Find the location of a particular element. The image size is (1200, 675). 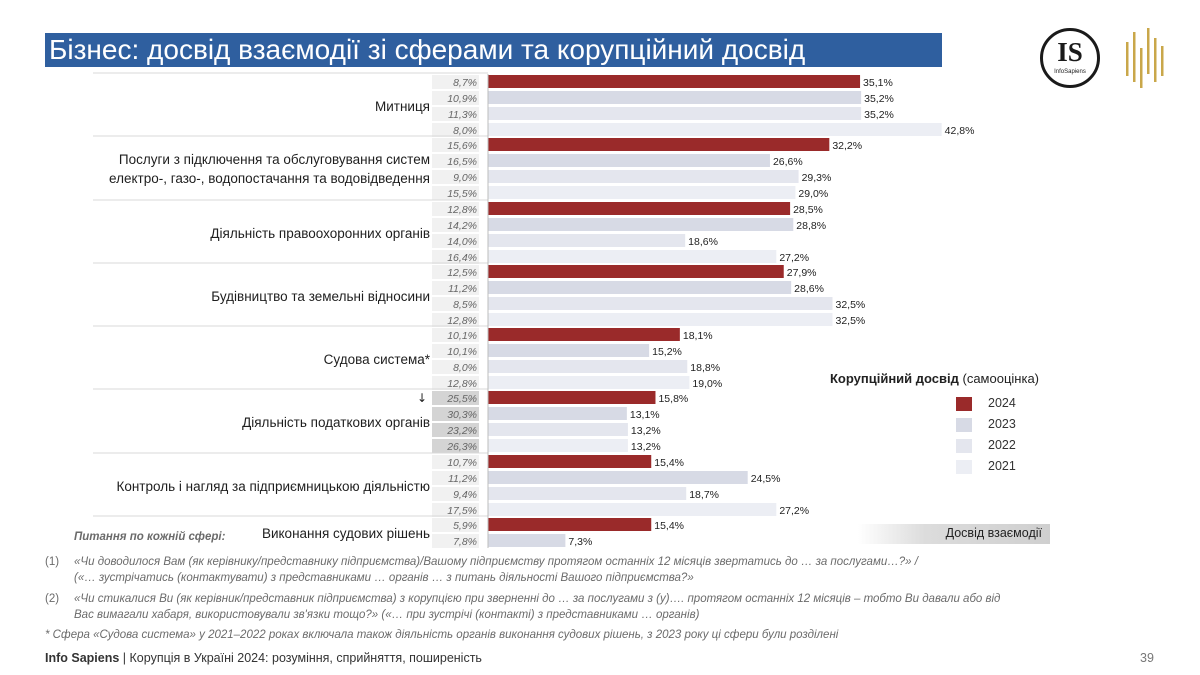

interaction-value: 9,4% is located at coordinates (465, 495).